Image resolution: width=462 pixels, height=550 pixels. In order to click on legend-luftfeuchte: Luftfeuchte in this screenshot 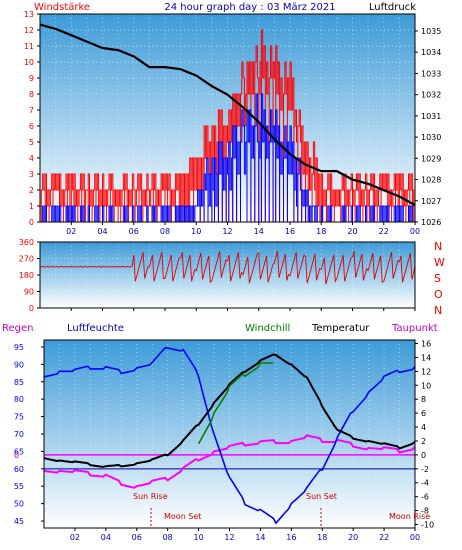, I will do `click(95, 328)`.